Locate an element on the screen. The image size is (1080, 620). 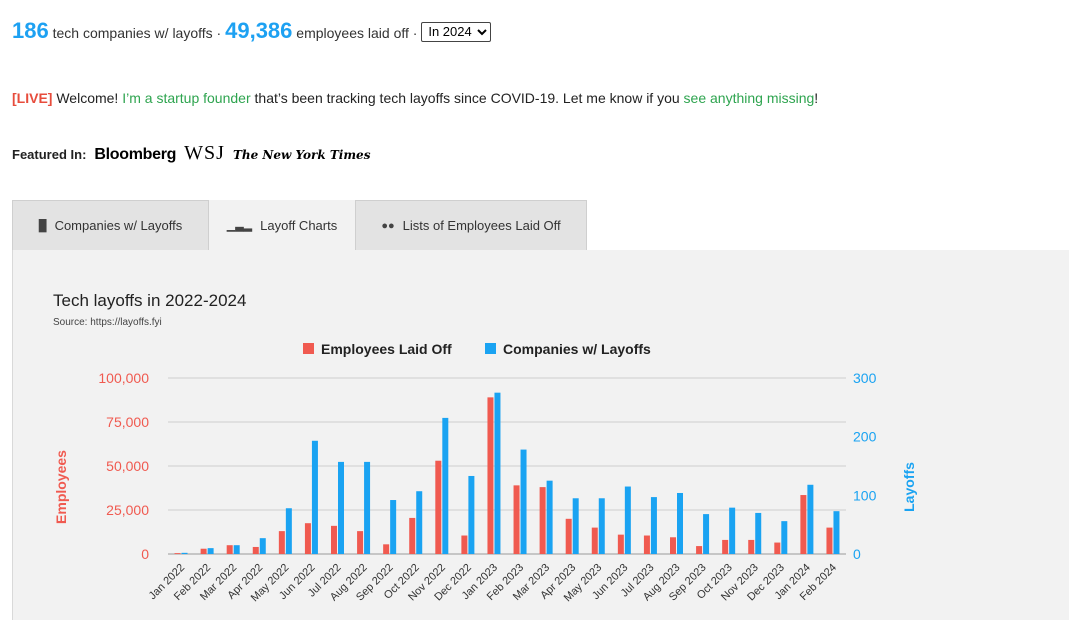
chart-title: Tech layoffs in 2022-2024 is located at coordinates (149, 300).